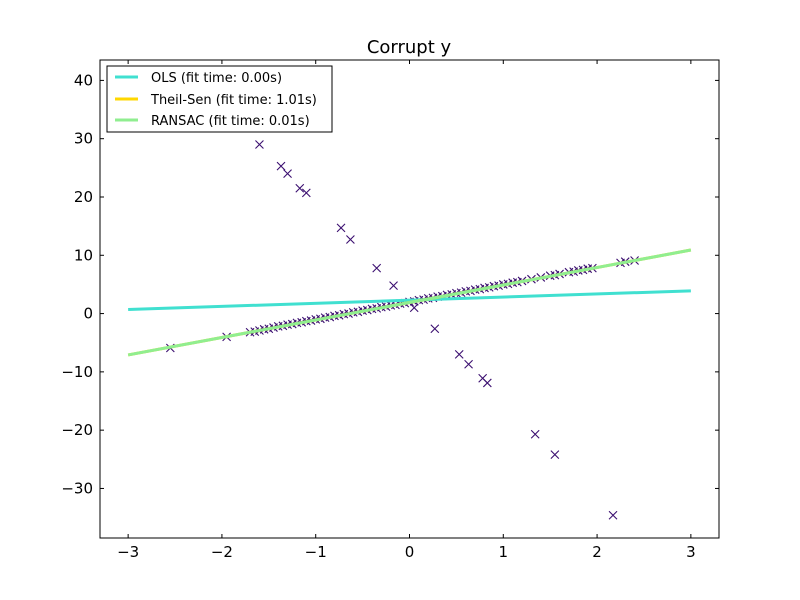 This screenshot has width=800, height=600. I want to click on y-tick-label: −30, so click(77, 488).